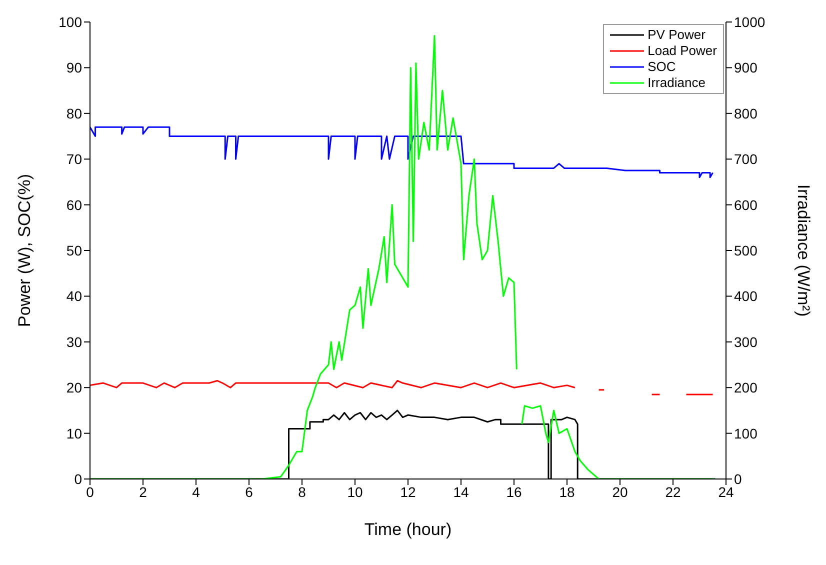 The width and height of the screenshot is (826, 565). Describe the element at coordinates (746, 250) in the screenshot. I see `y2-tick-label: 500` at that location.